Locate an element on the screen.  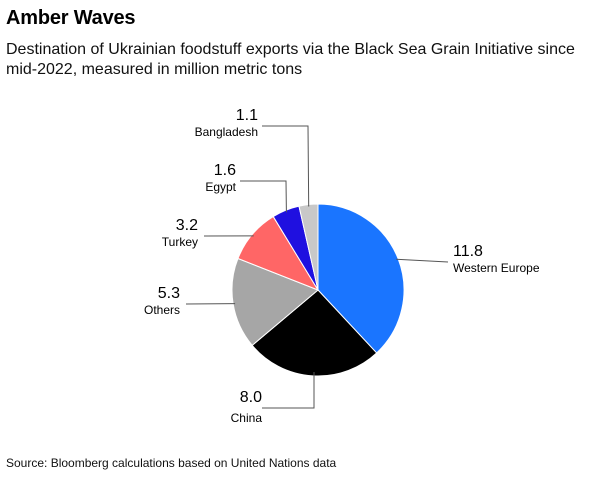
category-label-china: China is located at coordinates (247, 418).